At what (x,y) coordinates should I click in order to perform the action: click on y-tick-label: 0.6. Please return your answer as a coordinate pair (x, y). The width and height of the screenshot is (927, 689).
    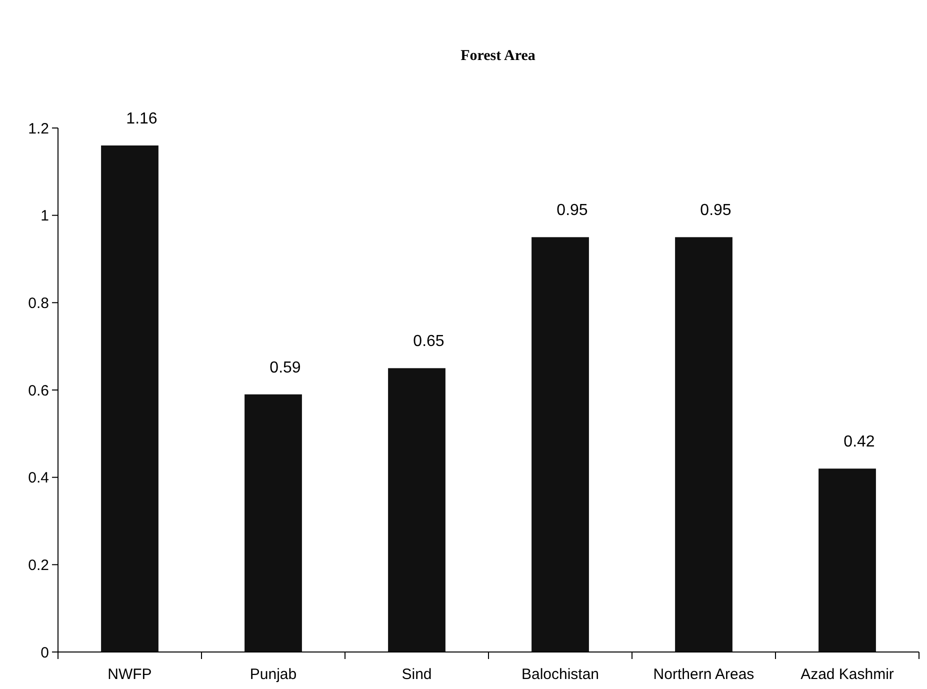
    Looking at the image, I should click on (38, 391).